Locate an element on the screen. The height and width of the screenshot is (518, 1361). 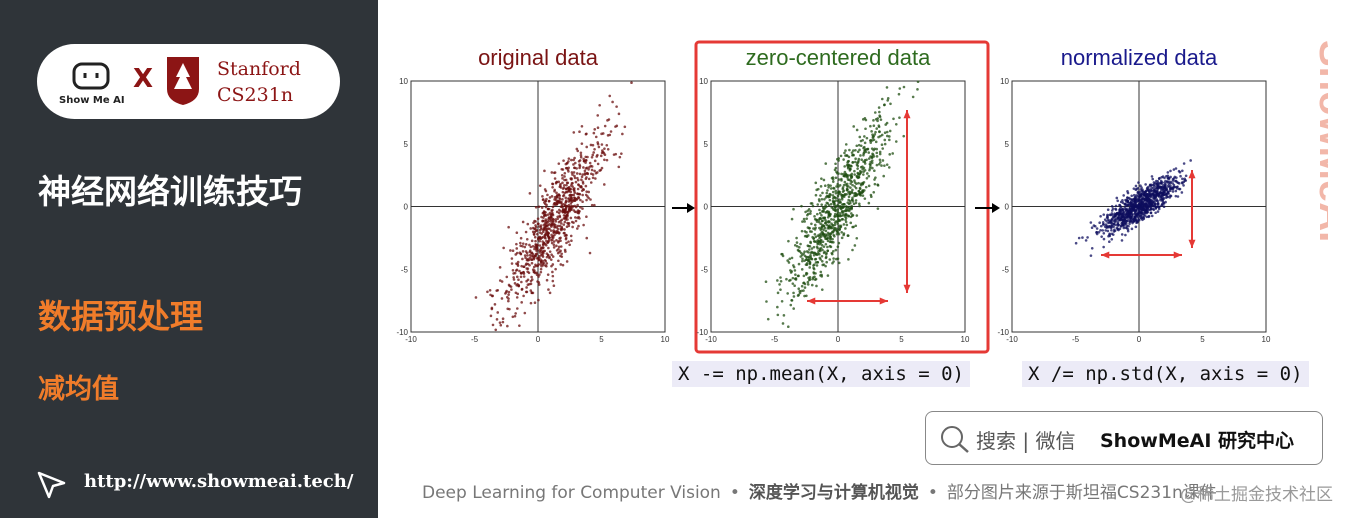
course: CS231n is located at coordinates (255, 95).